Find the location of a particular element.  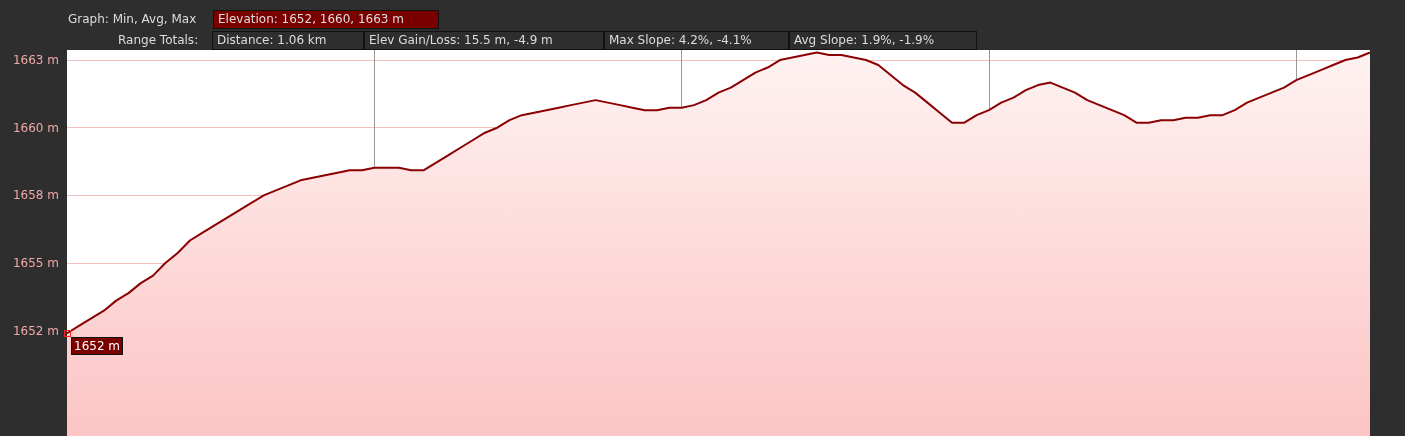

text: Max Slope: 4.2%, -4.1% is located at coordinates (696, 40).